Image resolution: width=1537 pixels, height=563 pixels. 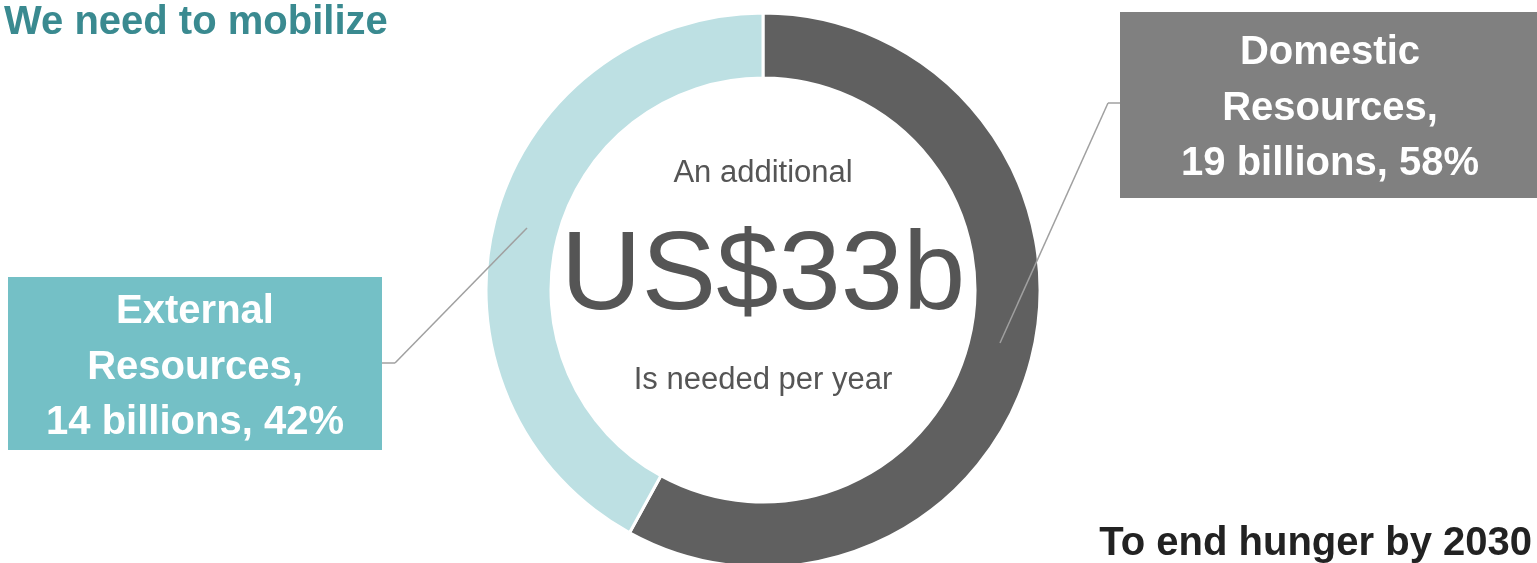 I want to click on text: Is needed per year, so click(x=763, y=378).